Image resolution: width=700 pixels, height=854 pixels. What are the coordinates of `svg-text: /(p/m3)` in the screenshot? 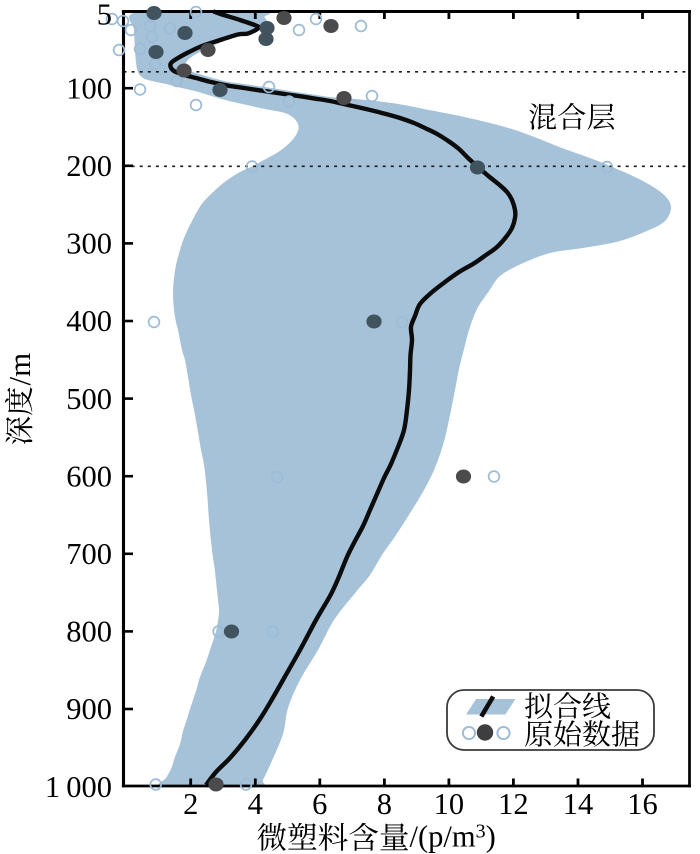 It's located at (453, 837).